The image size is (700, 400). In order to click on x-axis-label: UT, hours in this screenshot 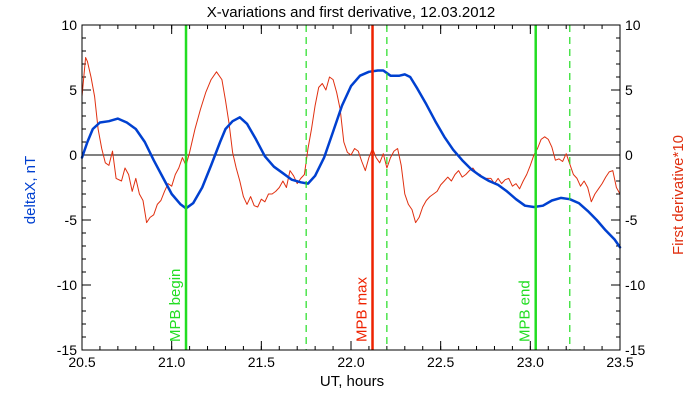, I will do `click(352, 381)`.